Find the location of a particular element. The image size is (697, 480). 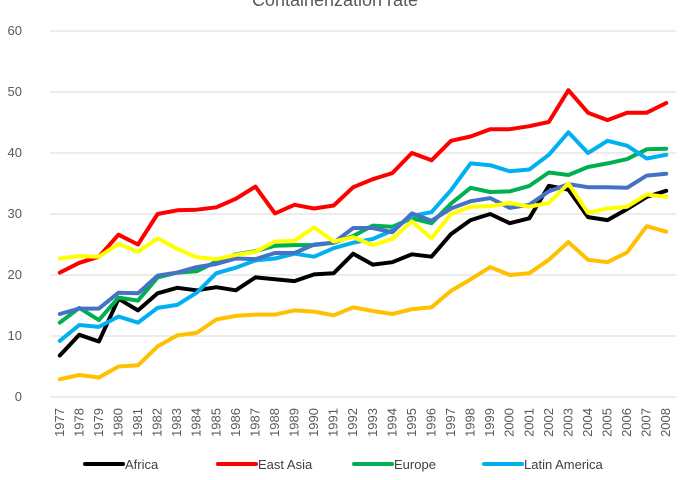

y-tick-label: 60 is located at coordinates (15, 30).